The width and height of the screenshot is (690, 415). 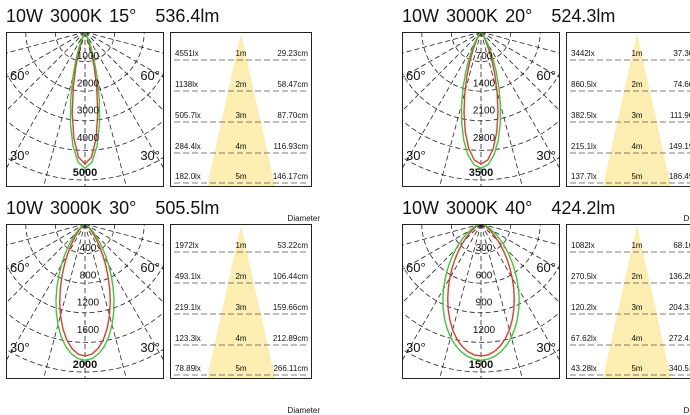 What do you see at coordinates (583, 53) in the screenshot?
I see `lux-value: 3442lx` at bounding box center [583, 53].